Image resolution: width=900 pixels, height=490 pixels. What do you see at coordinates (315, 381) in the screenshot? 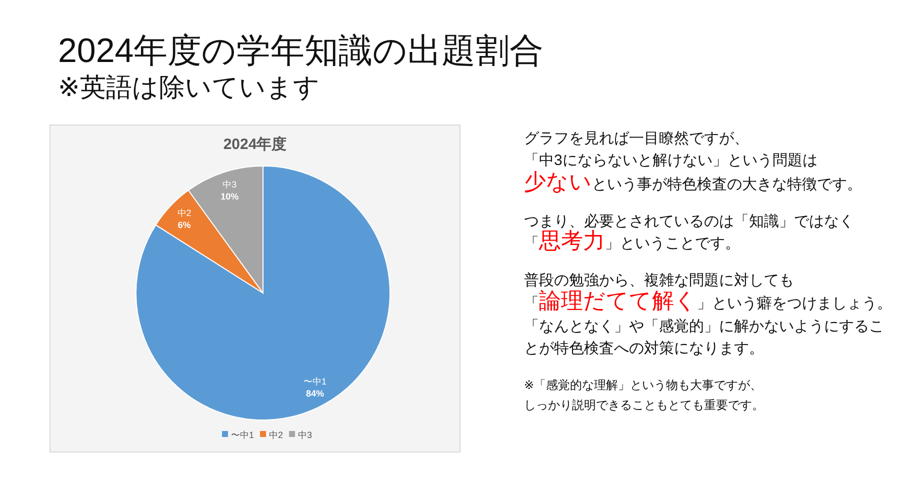
I see `slice-label: 〜中1` at bounding box center [315, 381].